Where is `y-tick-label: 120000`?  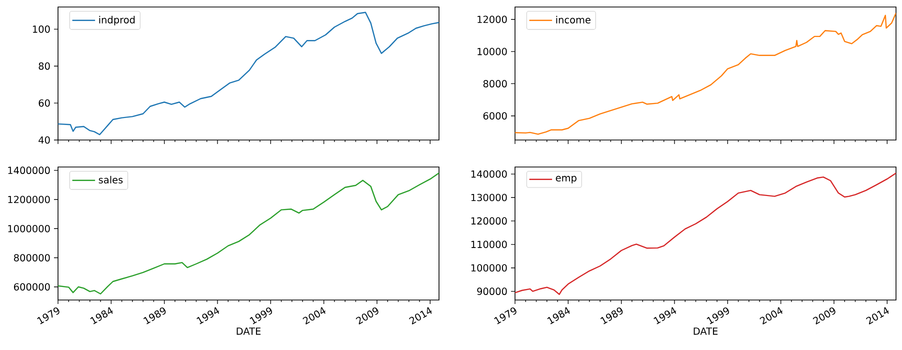 y-tick-label: 120000 is located at coordinates (489, 221).